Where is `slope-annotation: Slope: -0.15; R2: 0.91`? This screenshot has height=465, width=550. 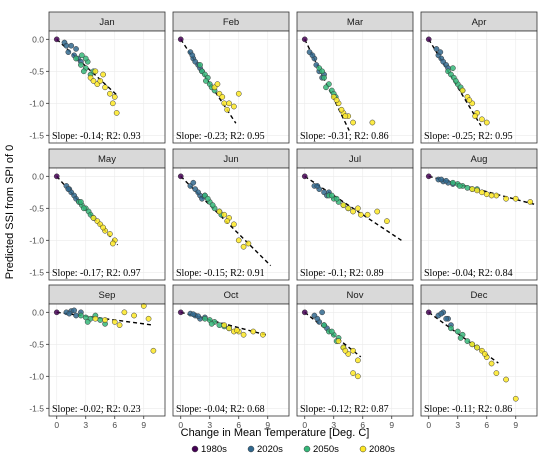 slope-annotation: Slope: -0.15; R2: 0.91 is located at coordinates (220, 273).